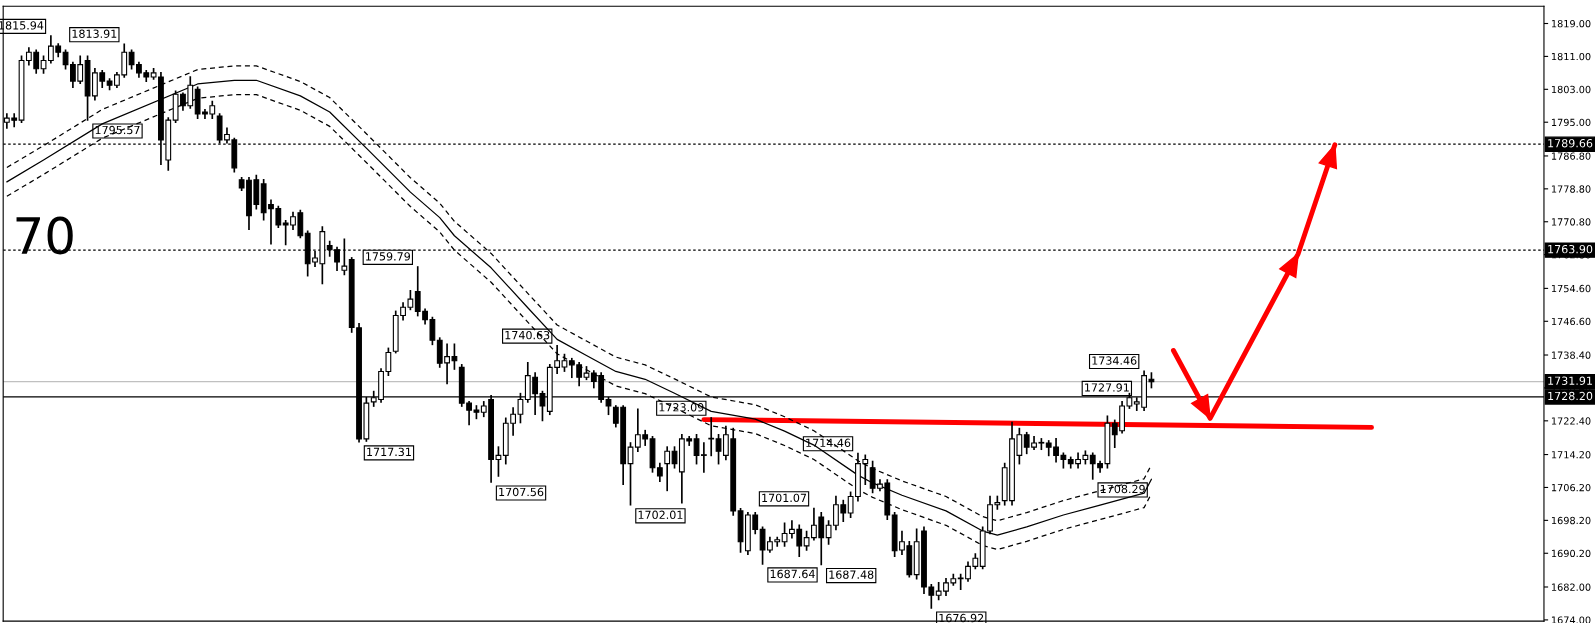  Describe the element at coordinates (1114, 360) in the screenshot. I see `text: 1734.46` at that location.